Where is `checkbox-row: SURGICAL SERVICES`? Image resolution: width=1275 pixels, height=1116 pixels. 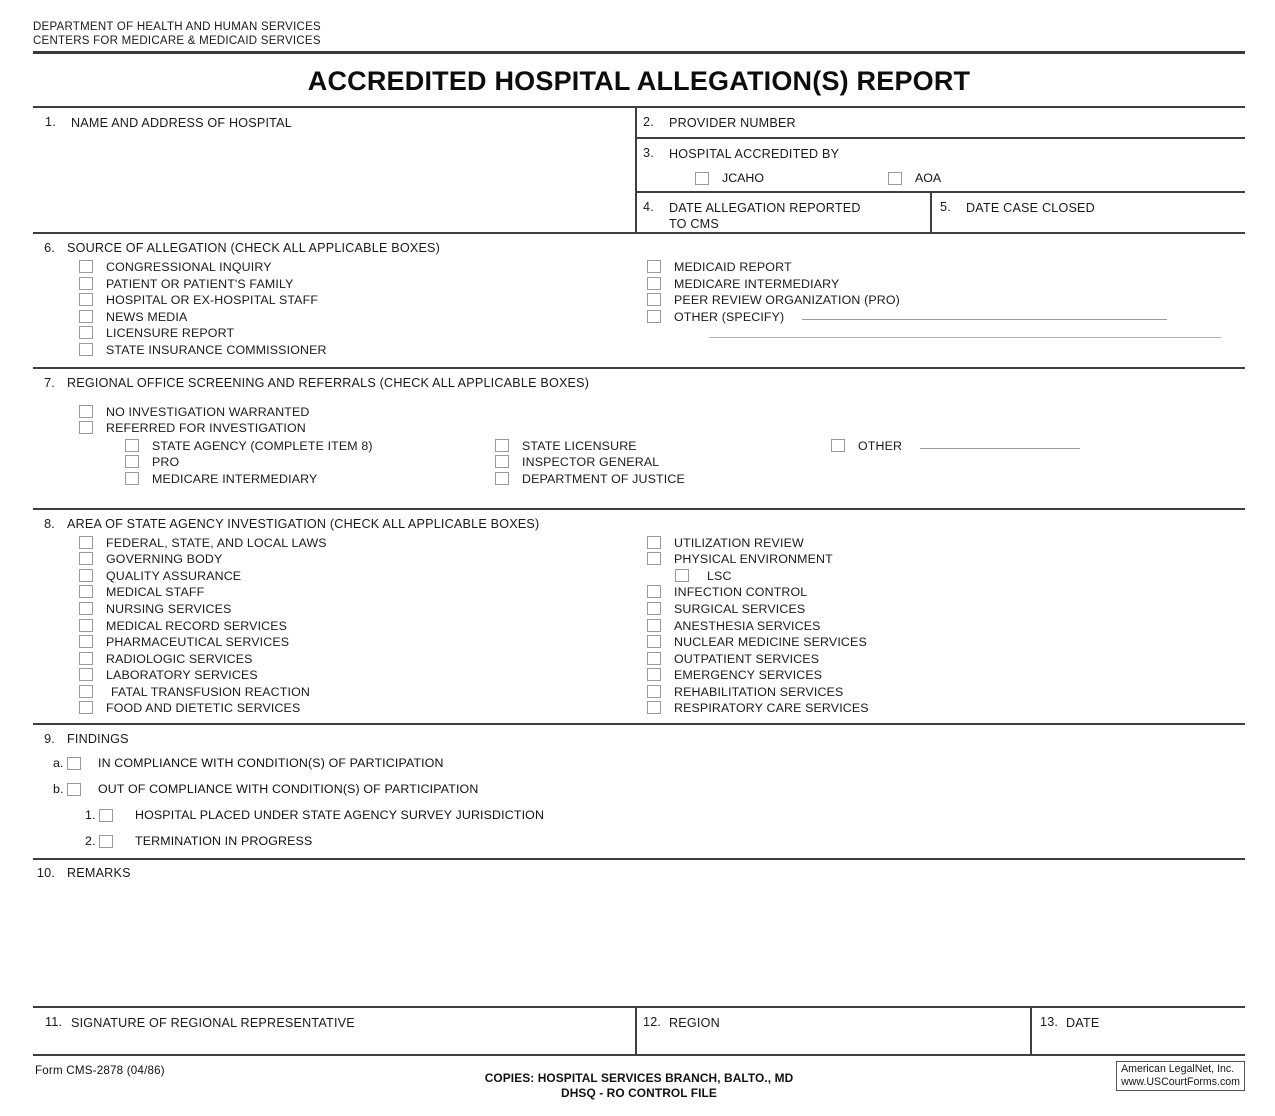
checkbox-row: SURGICAL SERVICES is located at coordinates (941, 609).